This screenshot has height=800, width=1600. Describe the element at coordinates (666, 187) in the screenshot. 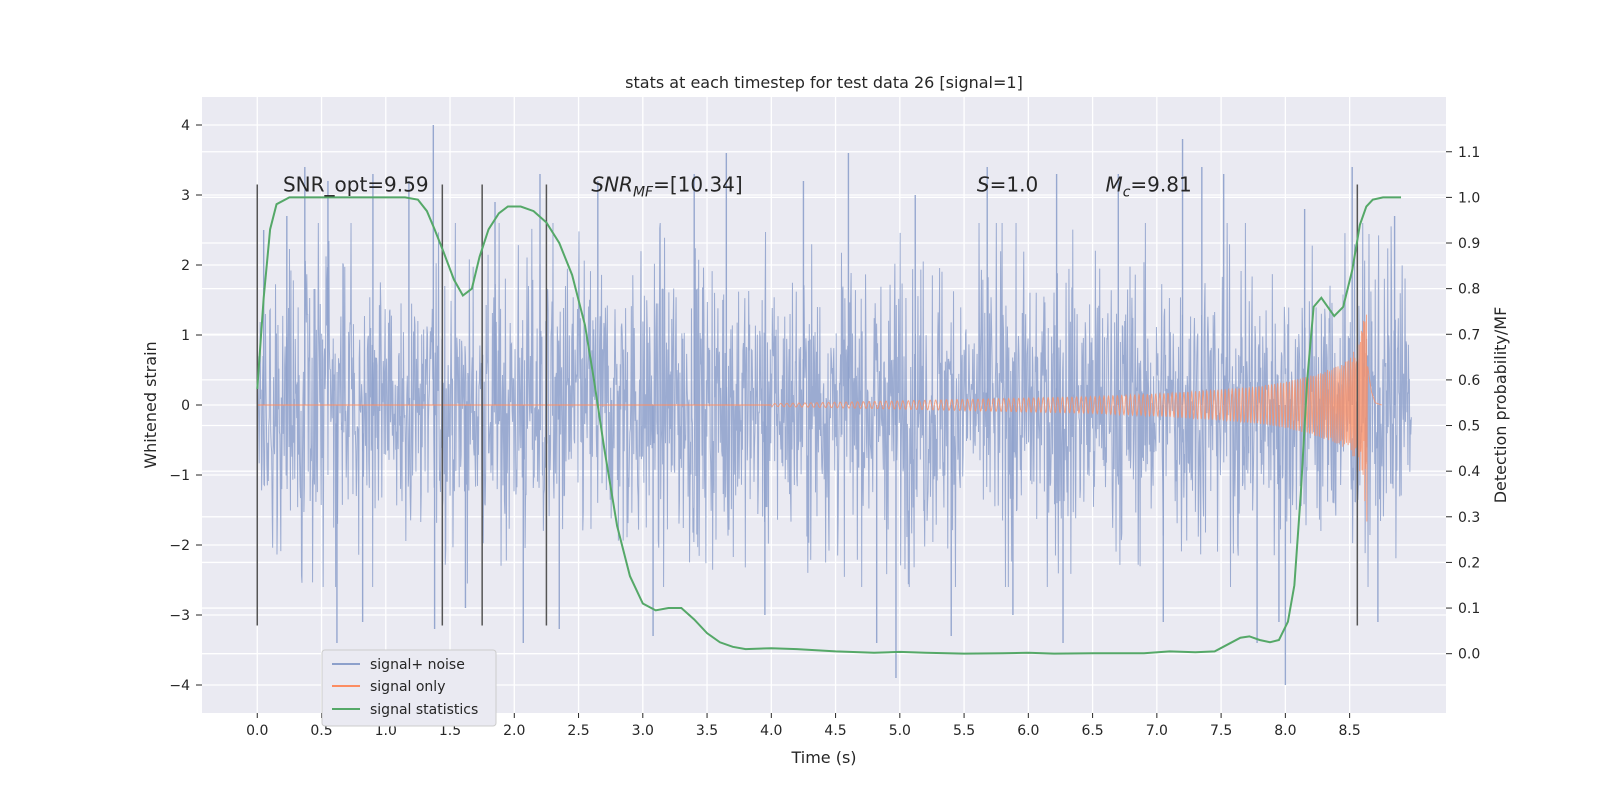

I see `annotation-text: SNRMF=[10.34]` at that location.